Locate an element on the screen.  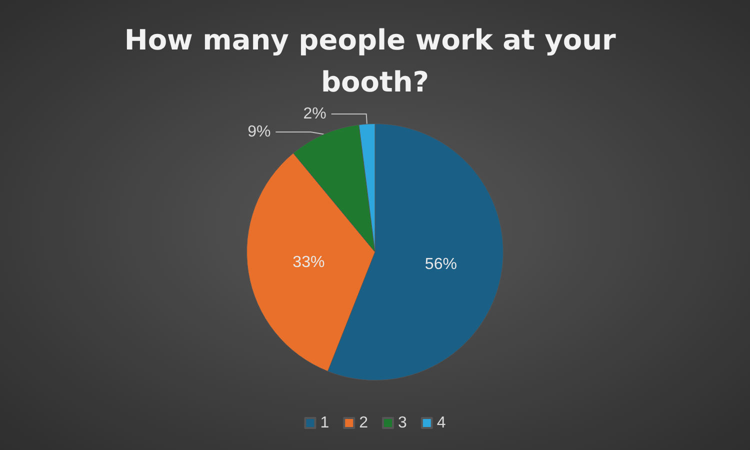
chart-title: How many people work at your booth? is located at coordinates (375, 61).